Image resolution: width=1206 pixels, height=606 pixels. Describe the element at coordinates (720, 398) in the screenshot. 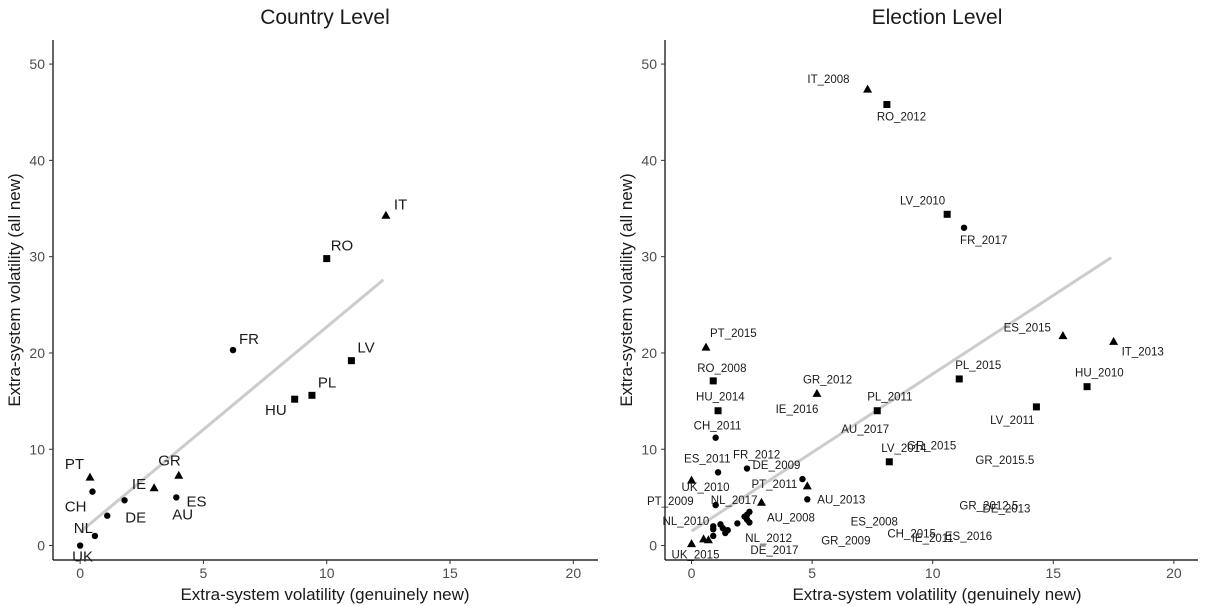

I see `point-label: HU_2014` at that location.